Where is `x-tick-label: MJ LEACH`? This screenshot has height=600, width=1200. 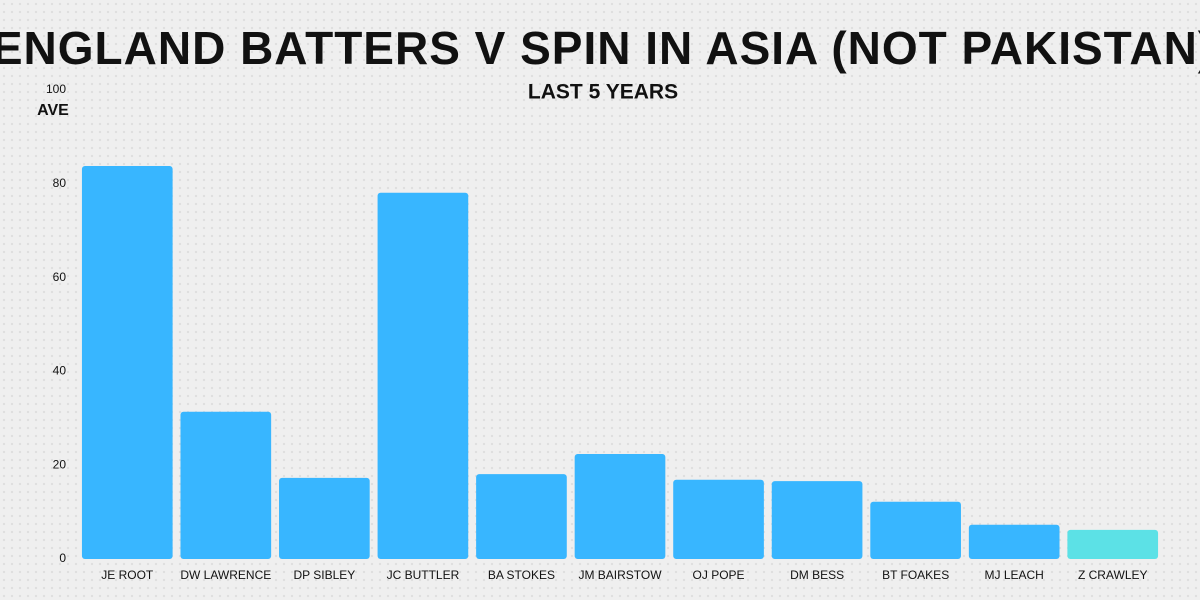
x-tick-label: MJ LEACH is located at coordinates (1014, 575).